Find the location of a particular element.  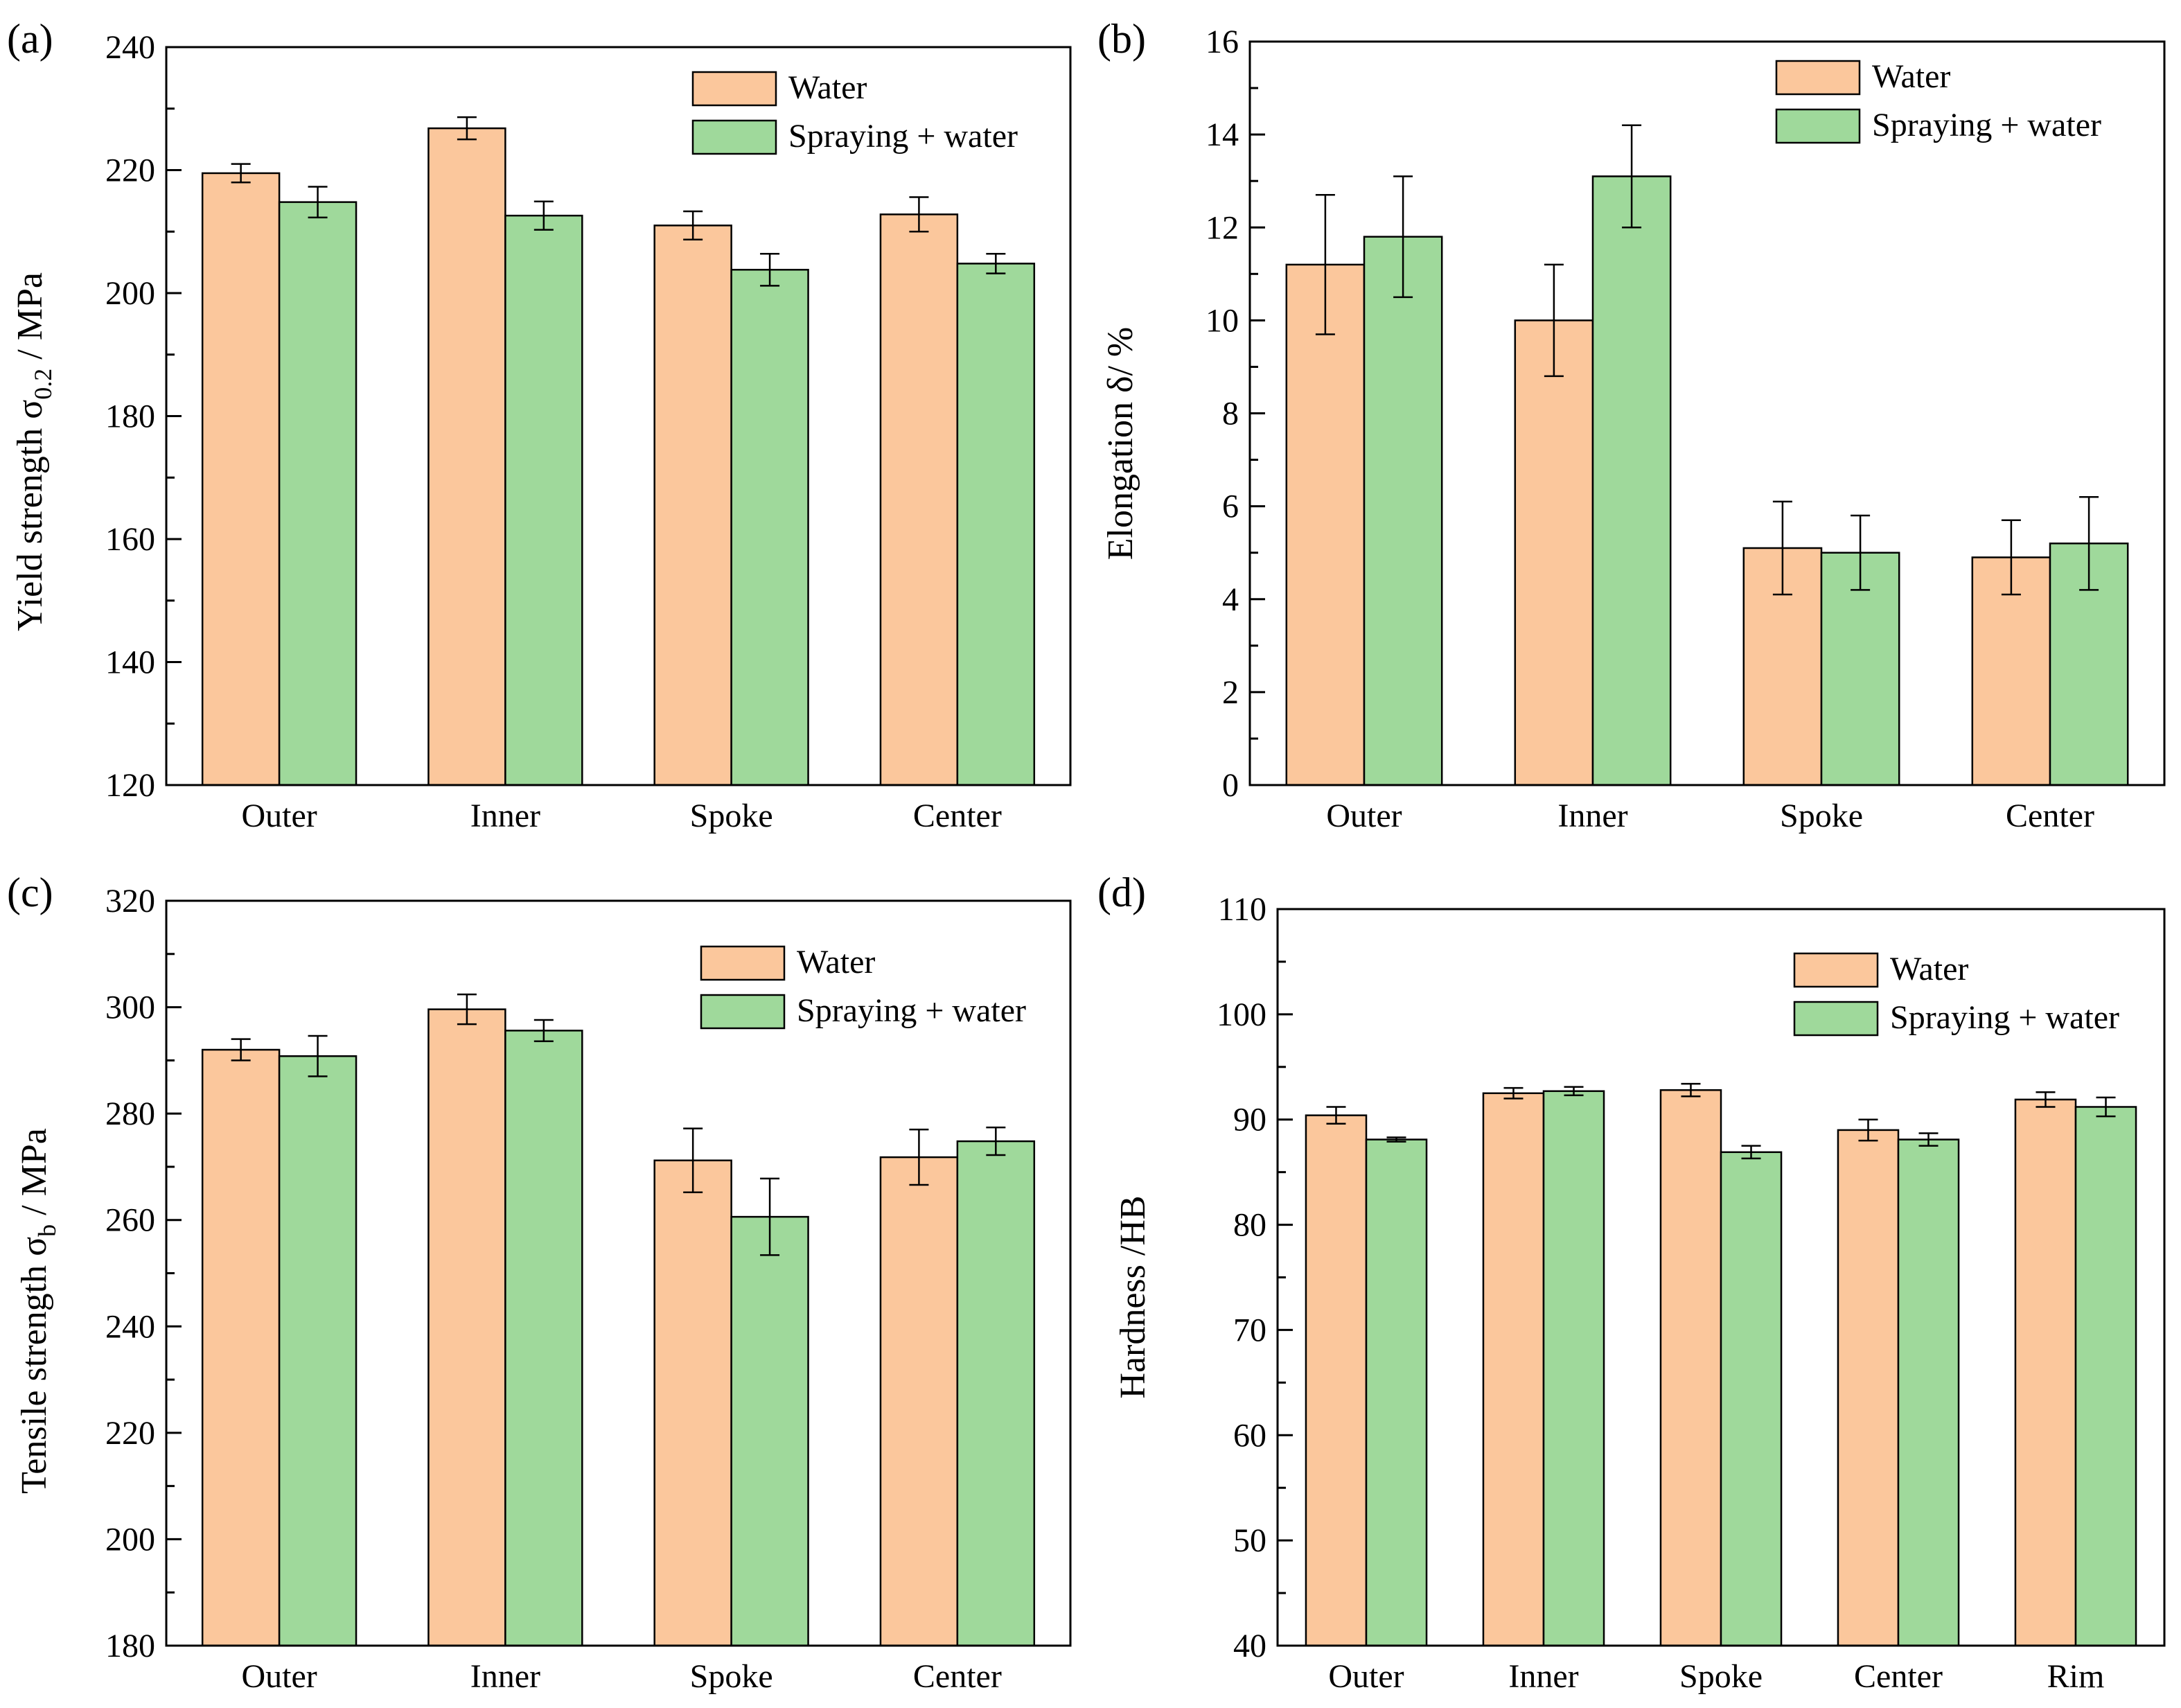

y-tick-label: 14 is located at coordinates (1222, 134).